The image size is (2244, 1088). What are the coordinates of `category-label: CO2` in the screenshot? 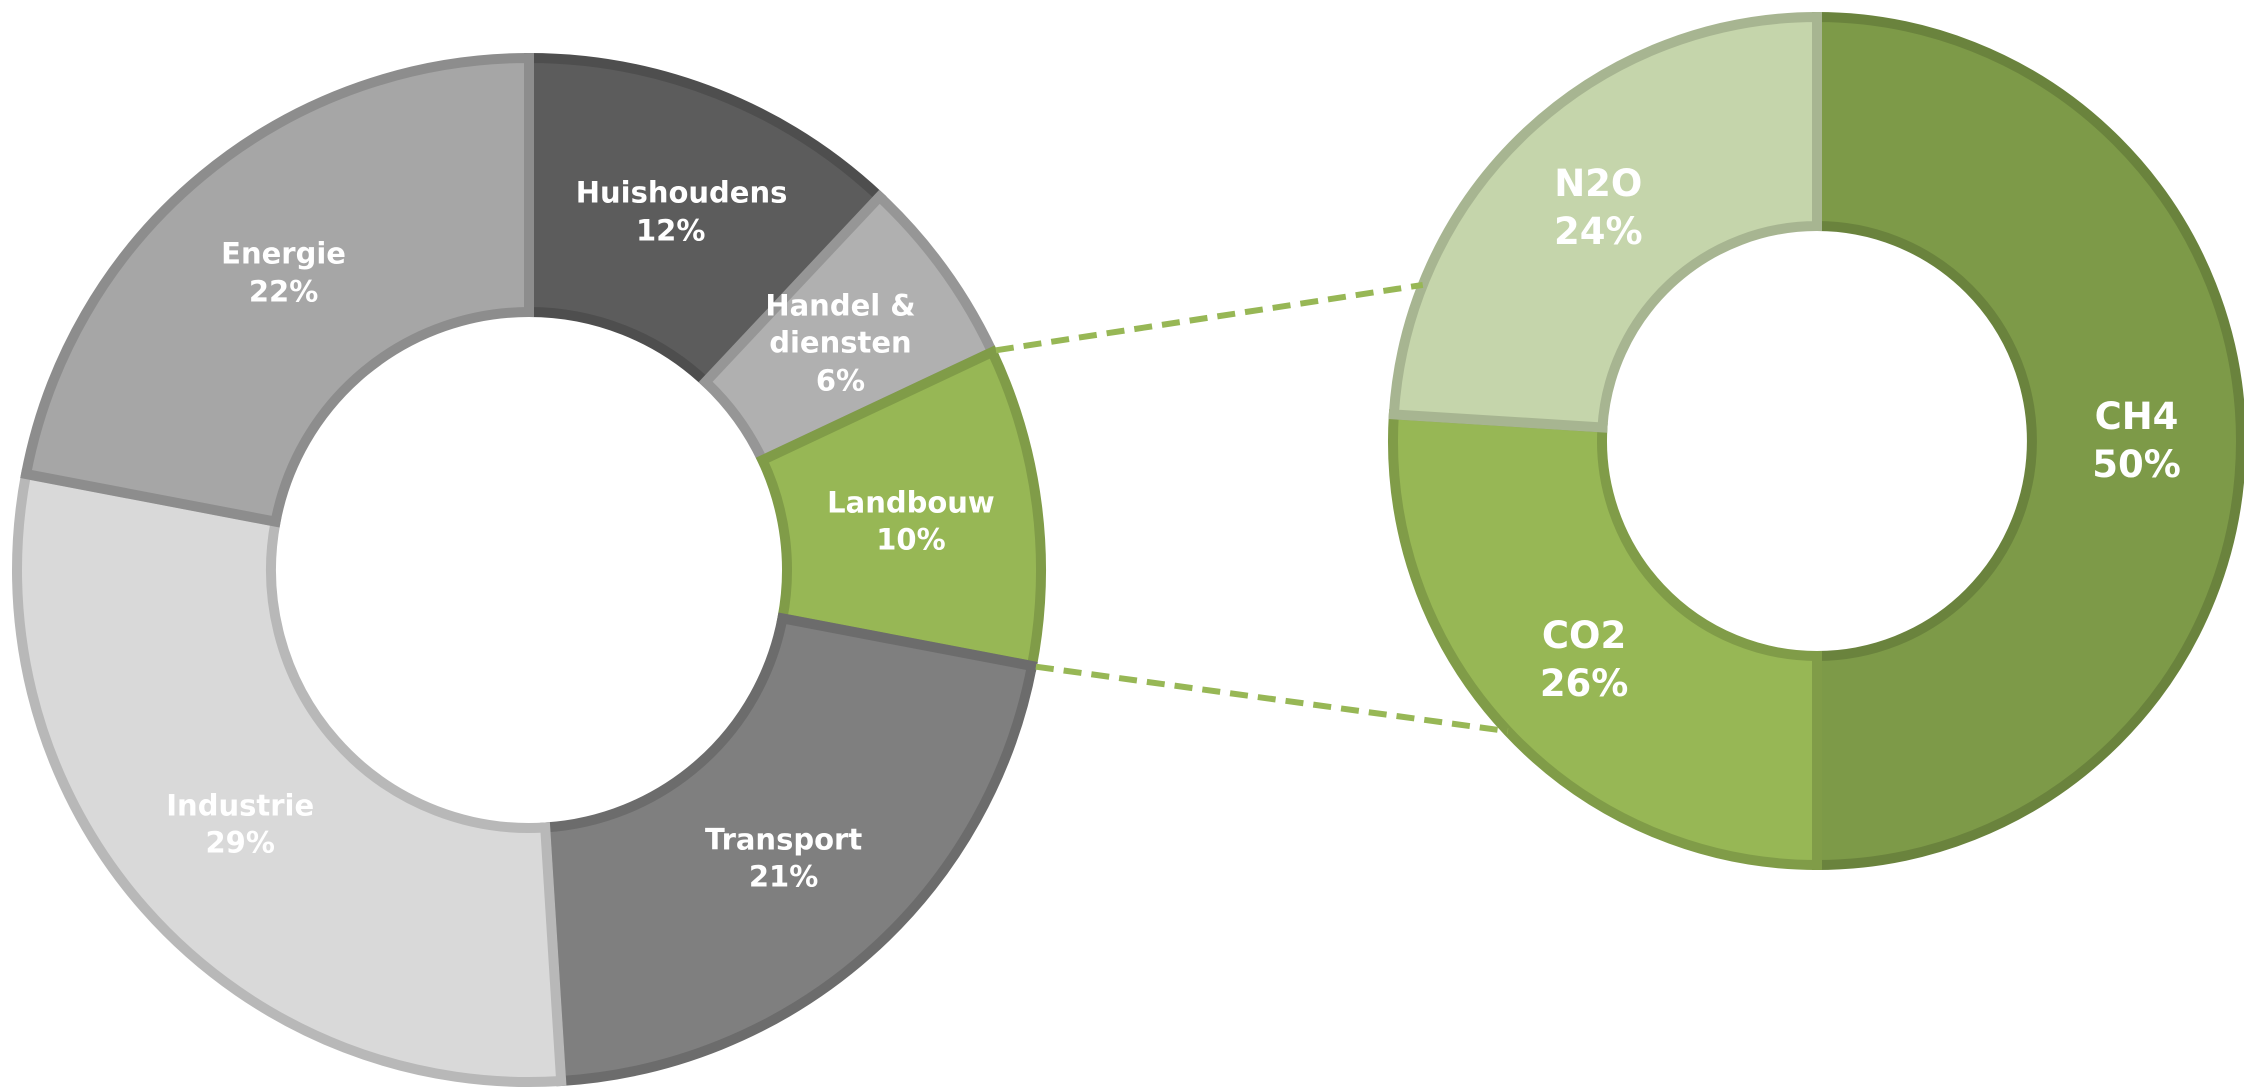 It's located at (1584, 635).